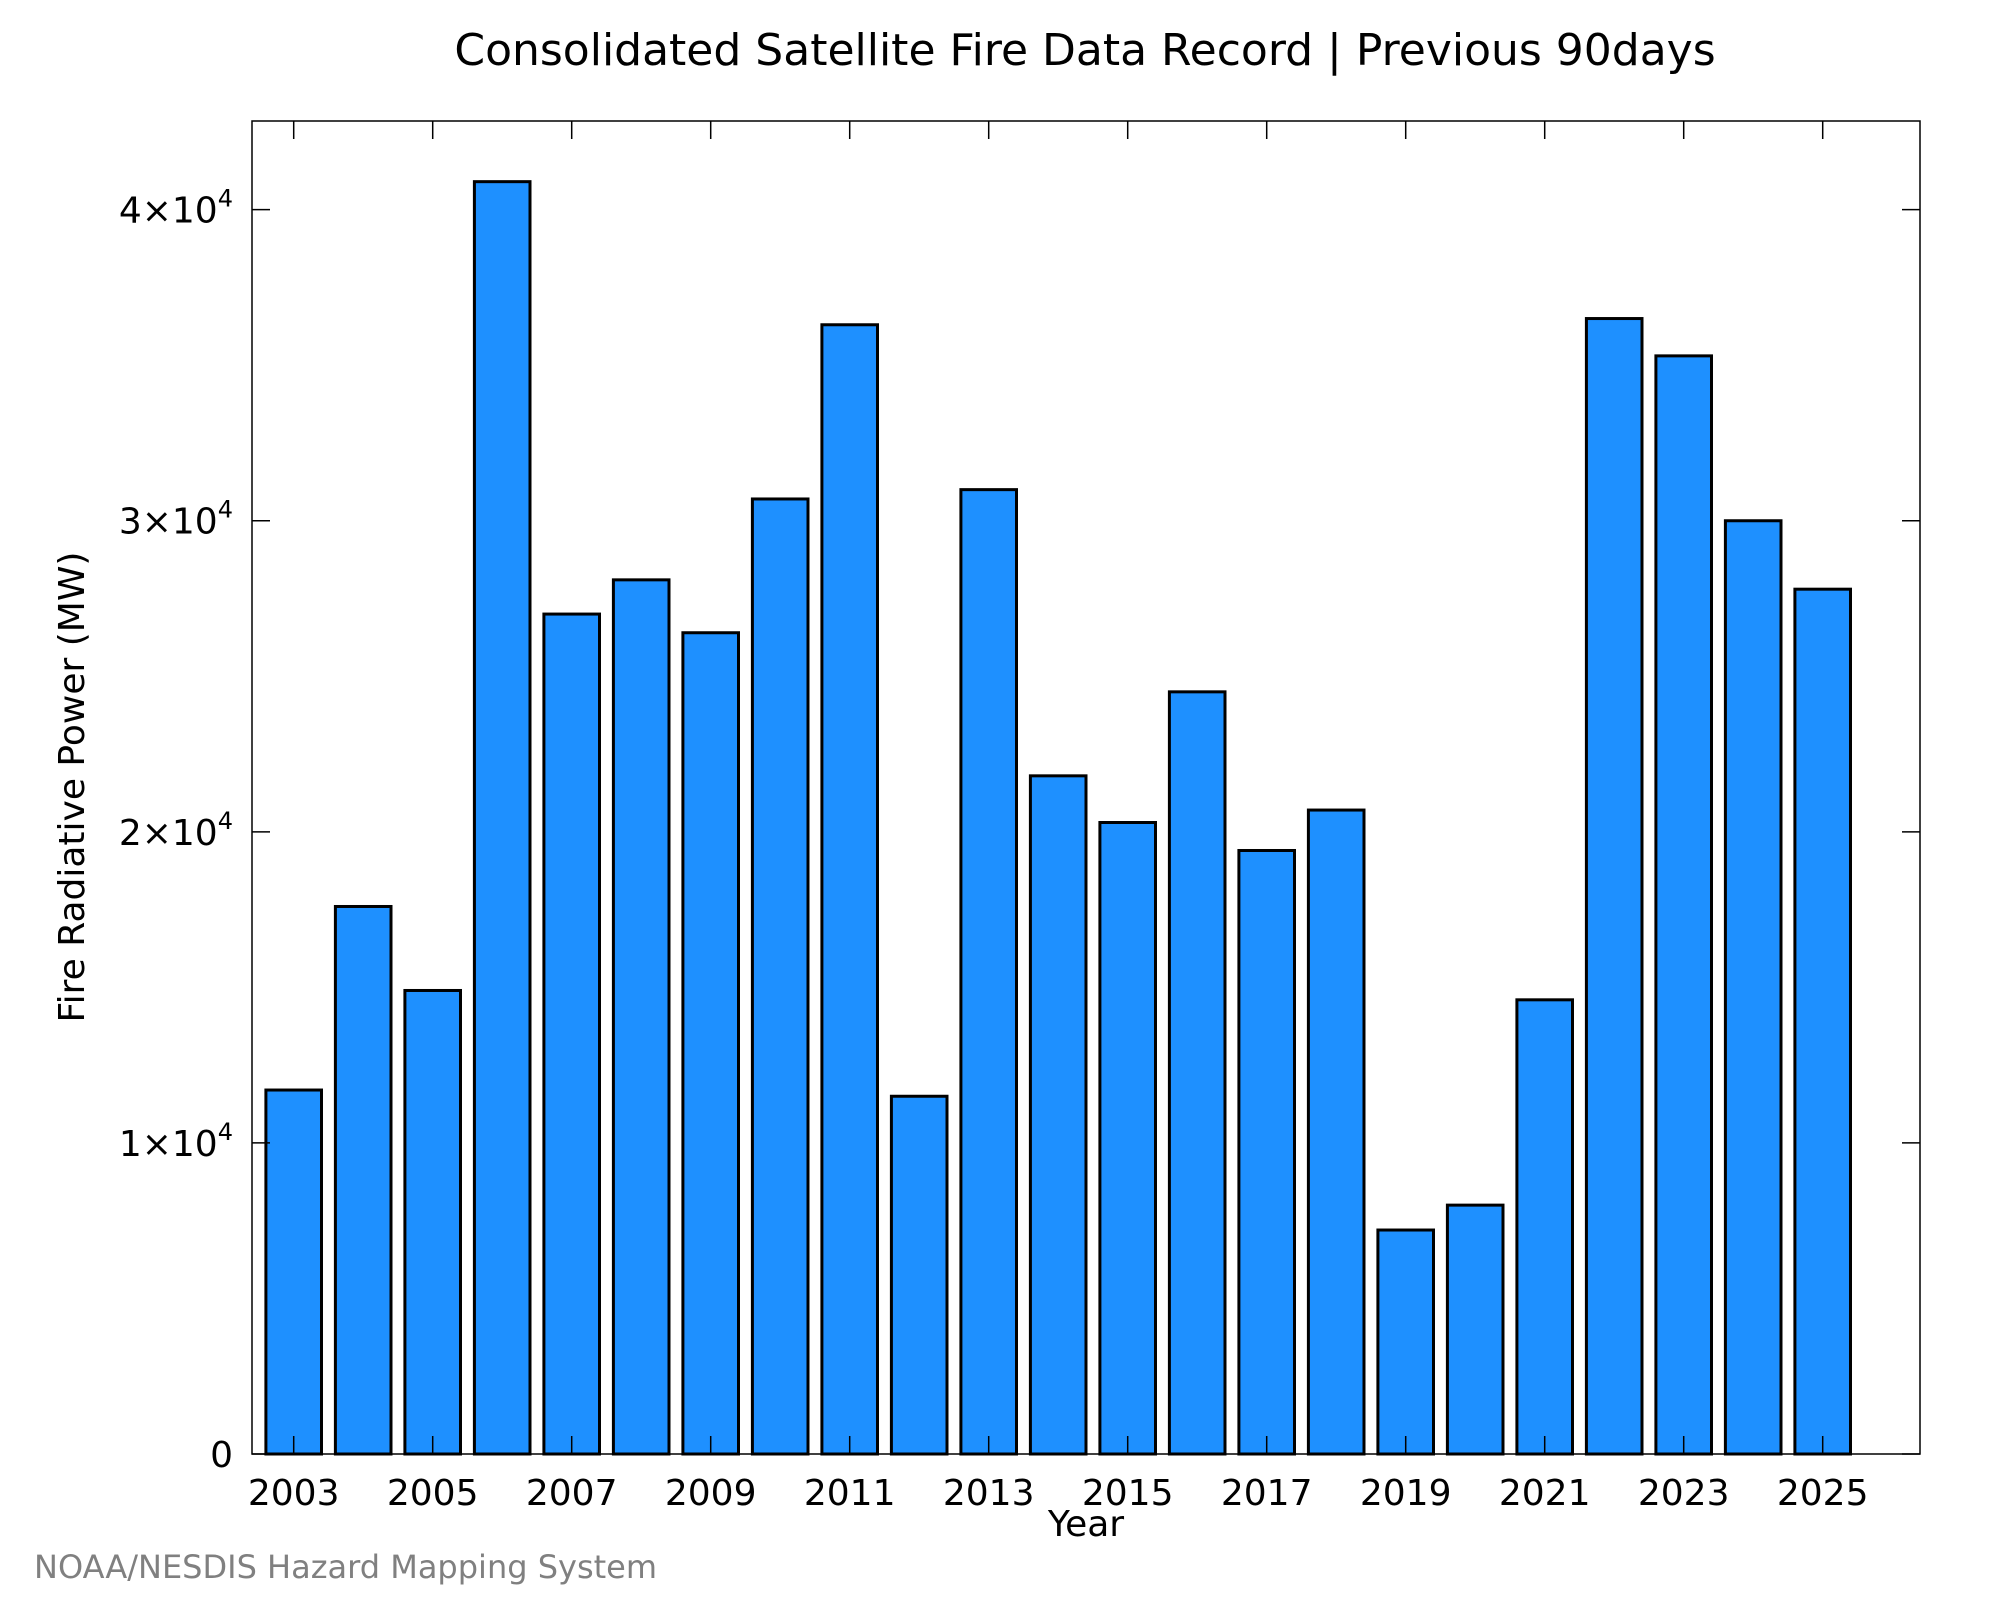  Describe the element at coordinates (294, 1493) in the screenshot. I see `x-tick-label: 2003` at that location.